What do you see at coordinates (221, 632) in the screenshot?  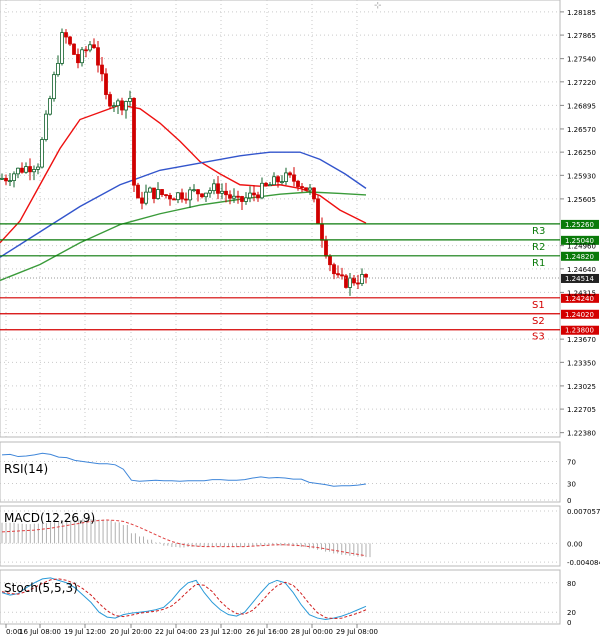 I see `time-tick-label: 23 Jul 12:00` at bounding box center [221, 632].